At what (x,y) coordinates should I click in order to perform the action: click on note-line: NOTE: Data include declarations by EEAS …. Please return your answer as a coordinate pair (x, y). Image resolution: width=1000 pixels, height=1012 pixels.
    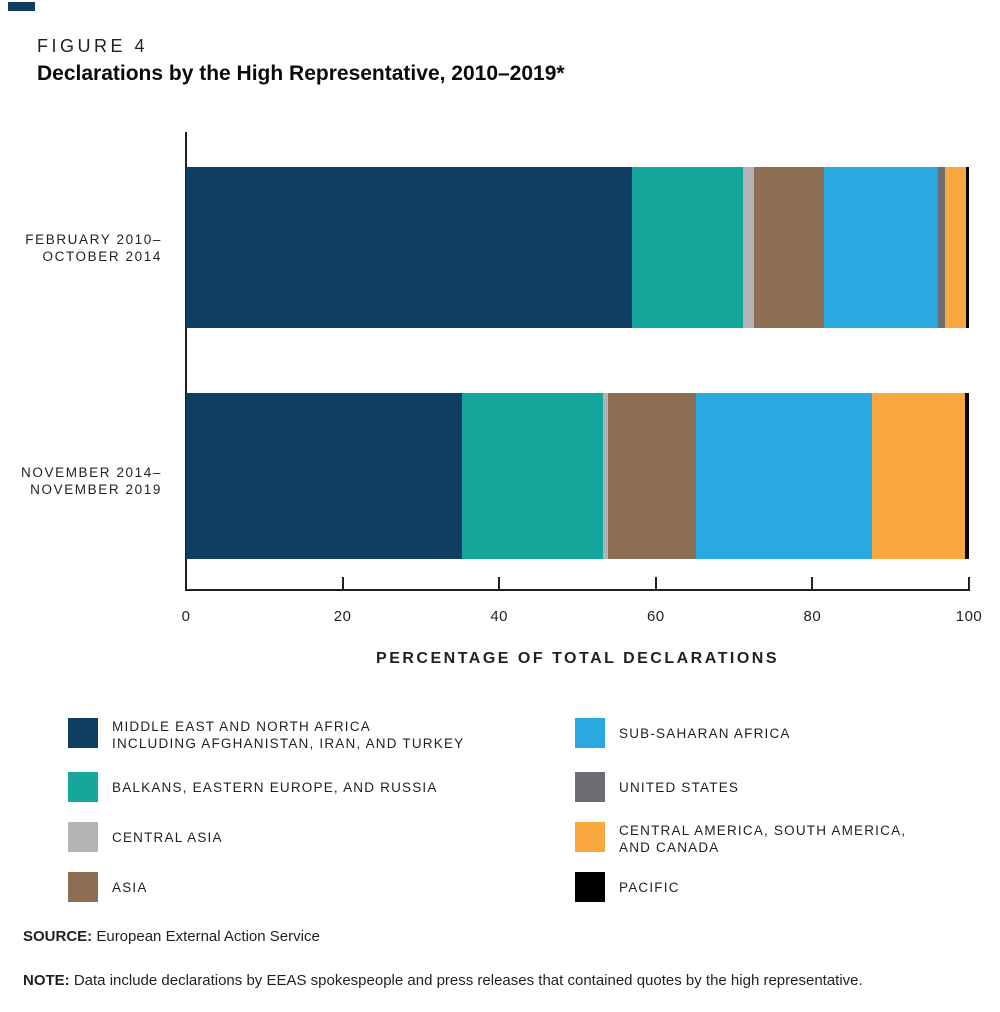
    Looking at the image, I should click on (498, 980).